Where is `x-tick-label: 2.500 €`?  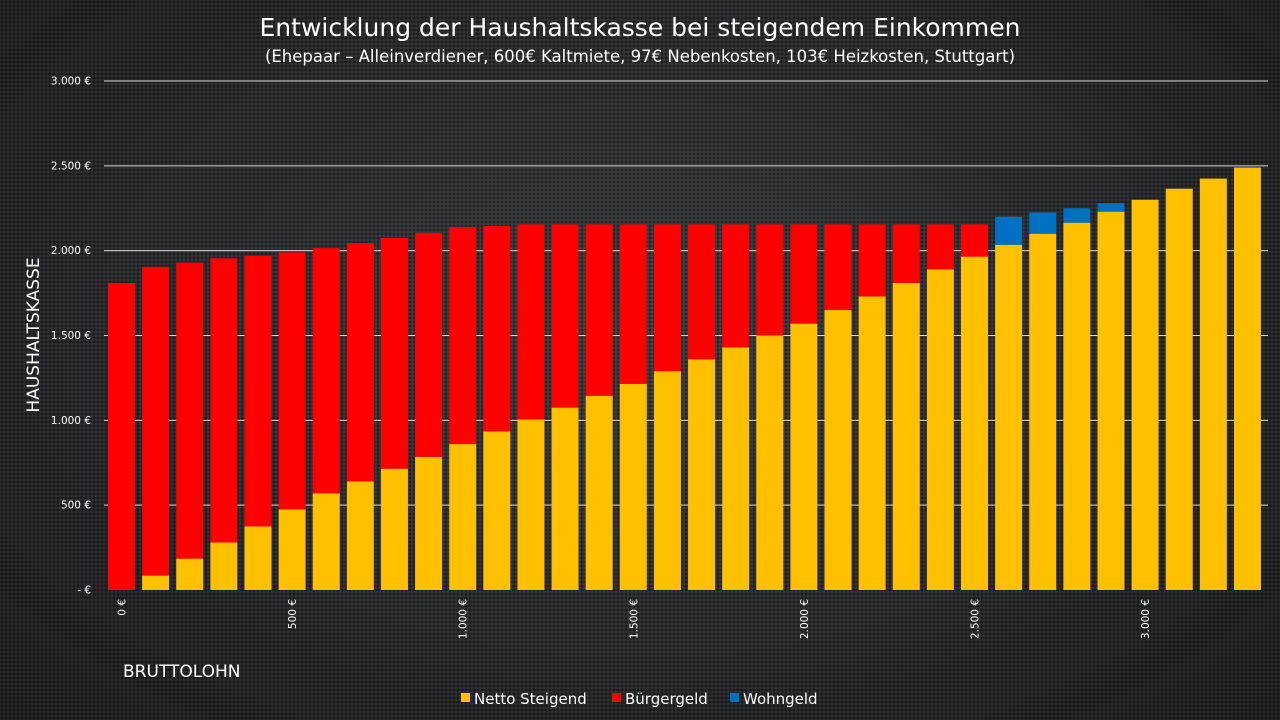 x-tick-label: 2.500 € is located at coordinates (976, 619).